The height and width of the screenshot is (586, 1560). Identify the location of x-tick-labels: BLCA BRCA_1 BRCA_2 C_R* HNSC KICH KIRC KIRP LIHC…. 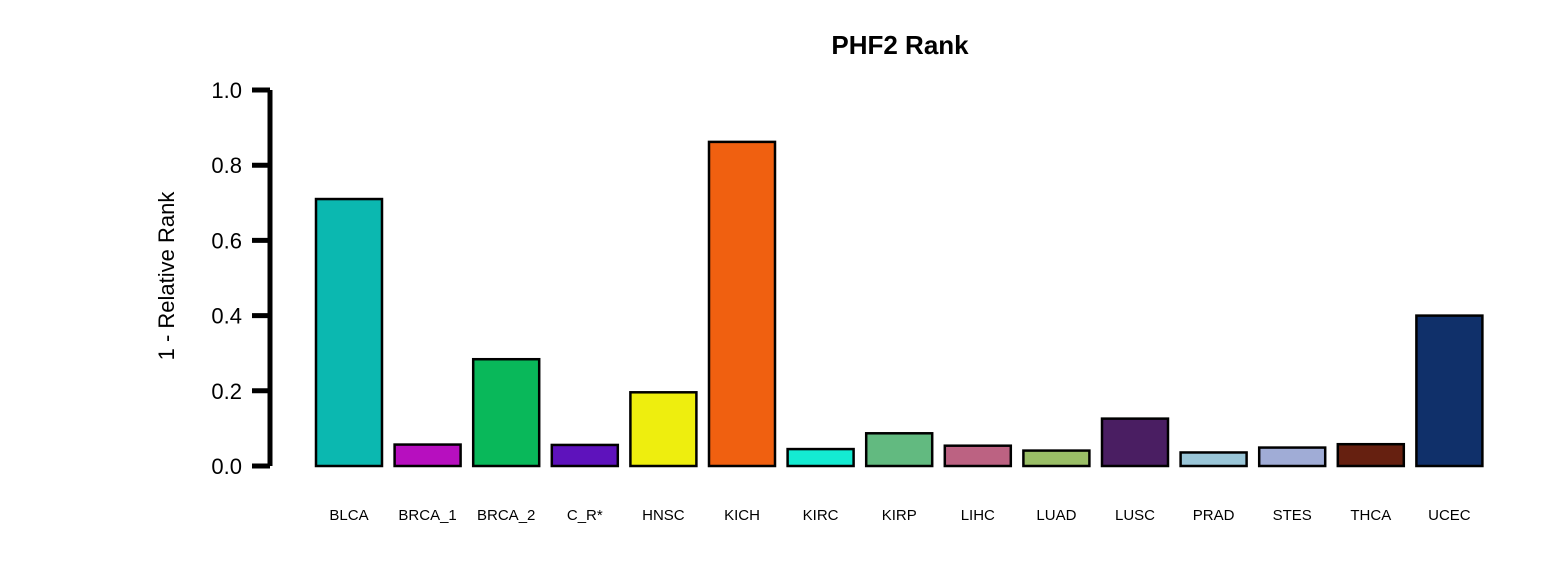
(899, 515).